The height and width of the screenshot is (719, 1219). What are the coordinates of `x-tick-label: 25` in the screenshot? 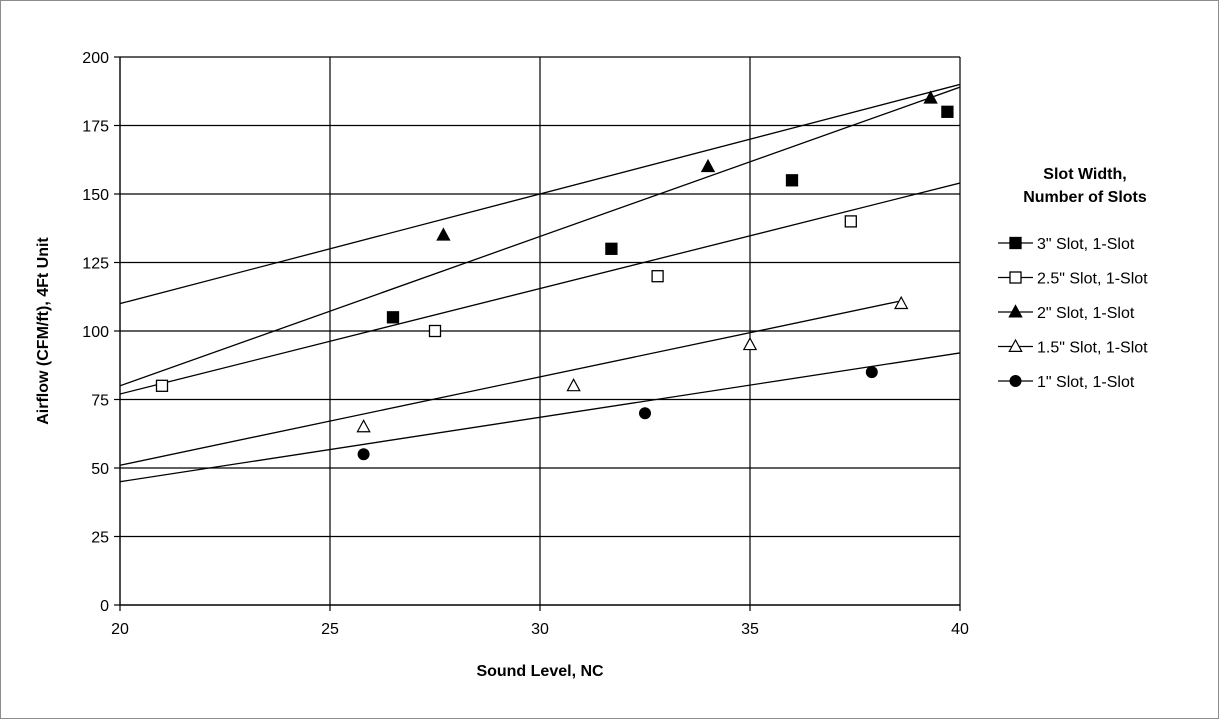 It's located at (330, 629).